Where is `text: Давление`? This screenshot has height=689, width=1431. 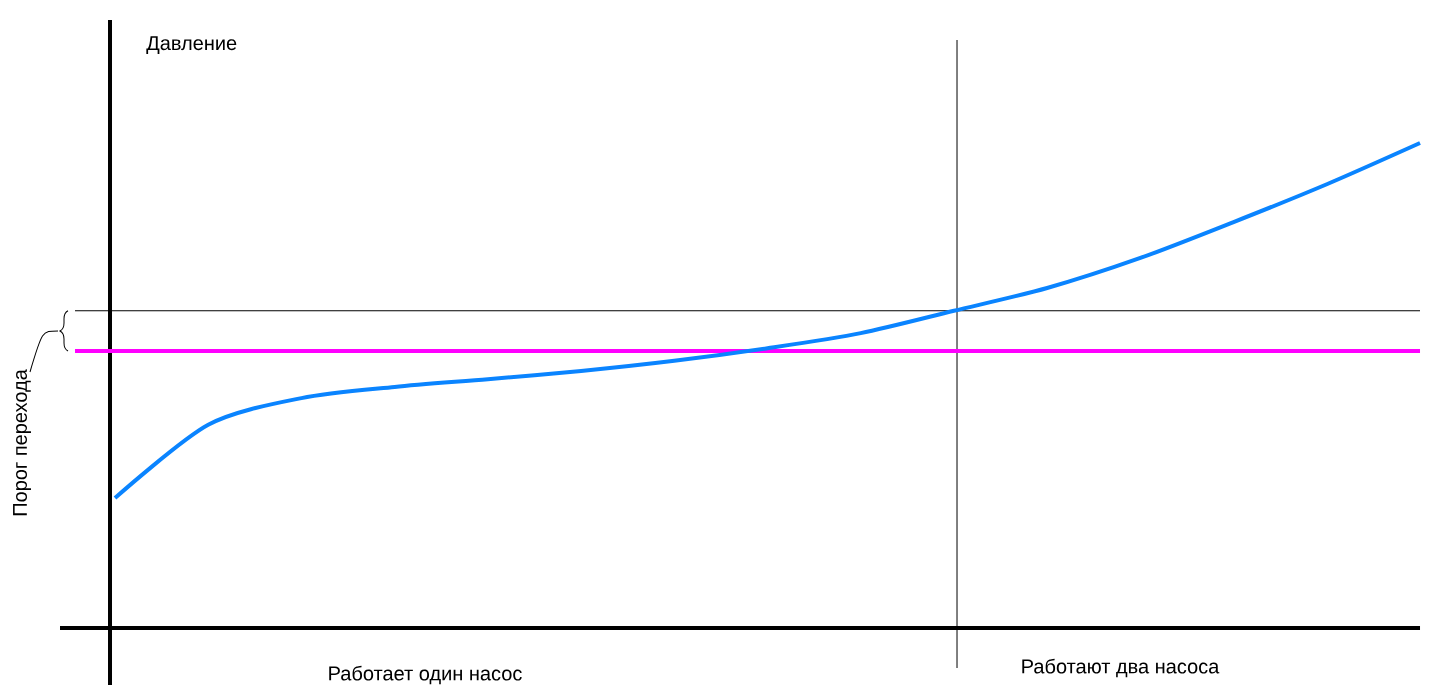
text: Давление is located at coordinates (191, 45).